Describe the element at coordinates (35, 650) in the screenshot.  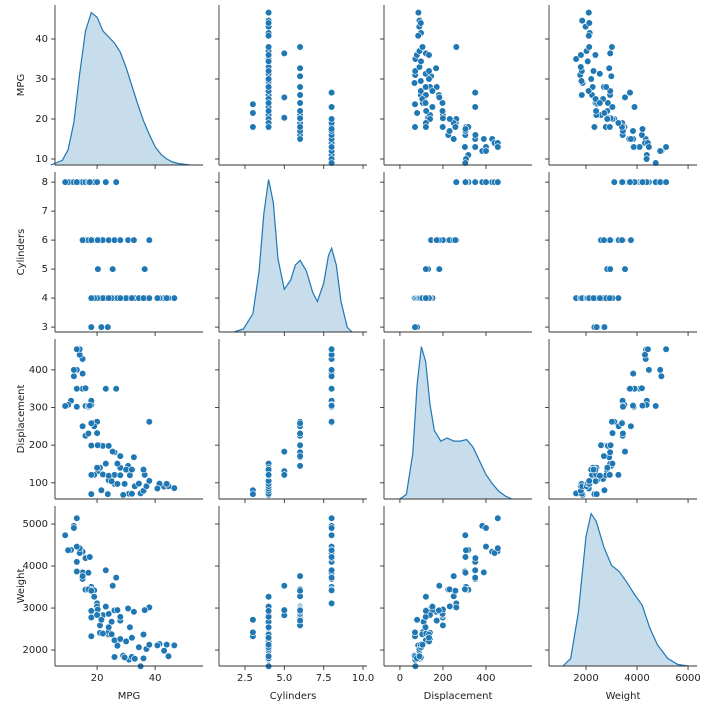
I see `y-tick-label: 2000` at that location.